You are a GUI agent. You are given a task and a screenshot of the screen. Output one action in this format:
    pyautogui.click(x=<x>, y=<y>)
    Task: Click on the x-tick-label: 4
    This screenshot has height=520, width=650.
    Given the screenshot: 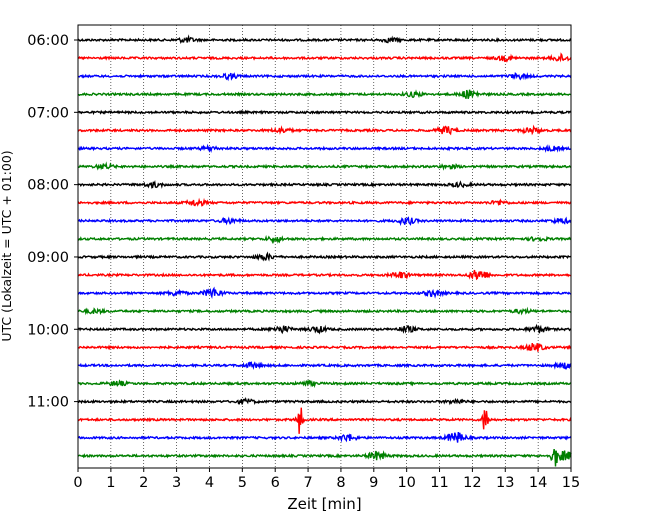 What is the action you would take?
    pyautogui.click(x=209, y=483)
    